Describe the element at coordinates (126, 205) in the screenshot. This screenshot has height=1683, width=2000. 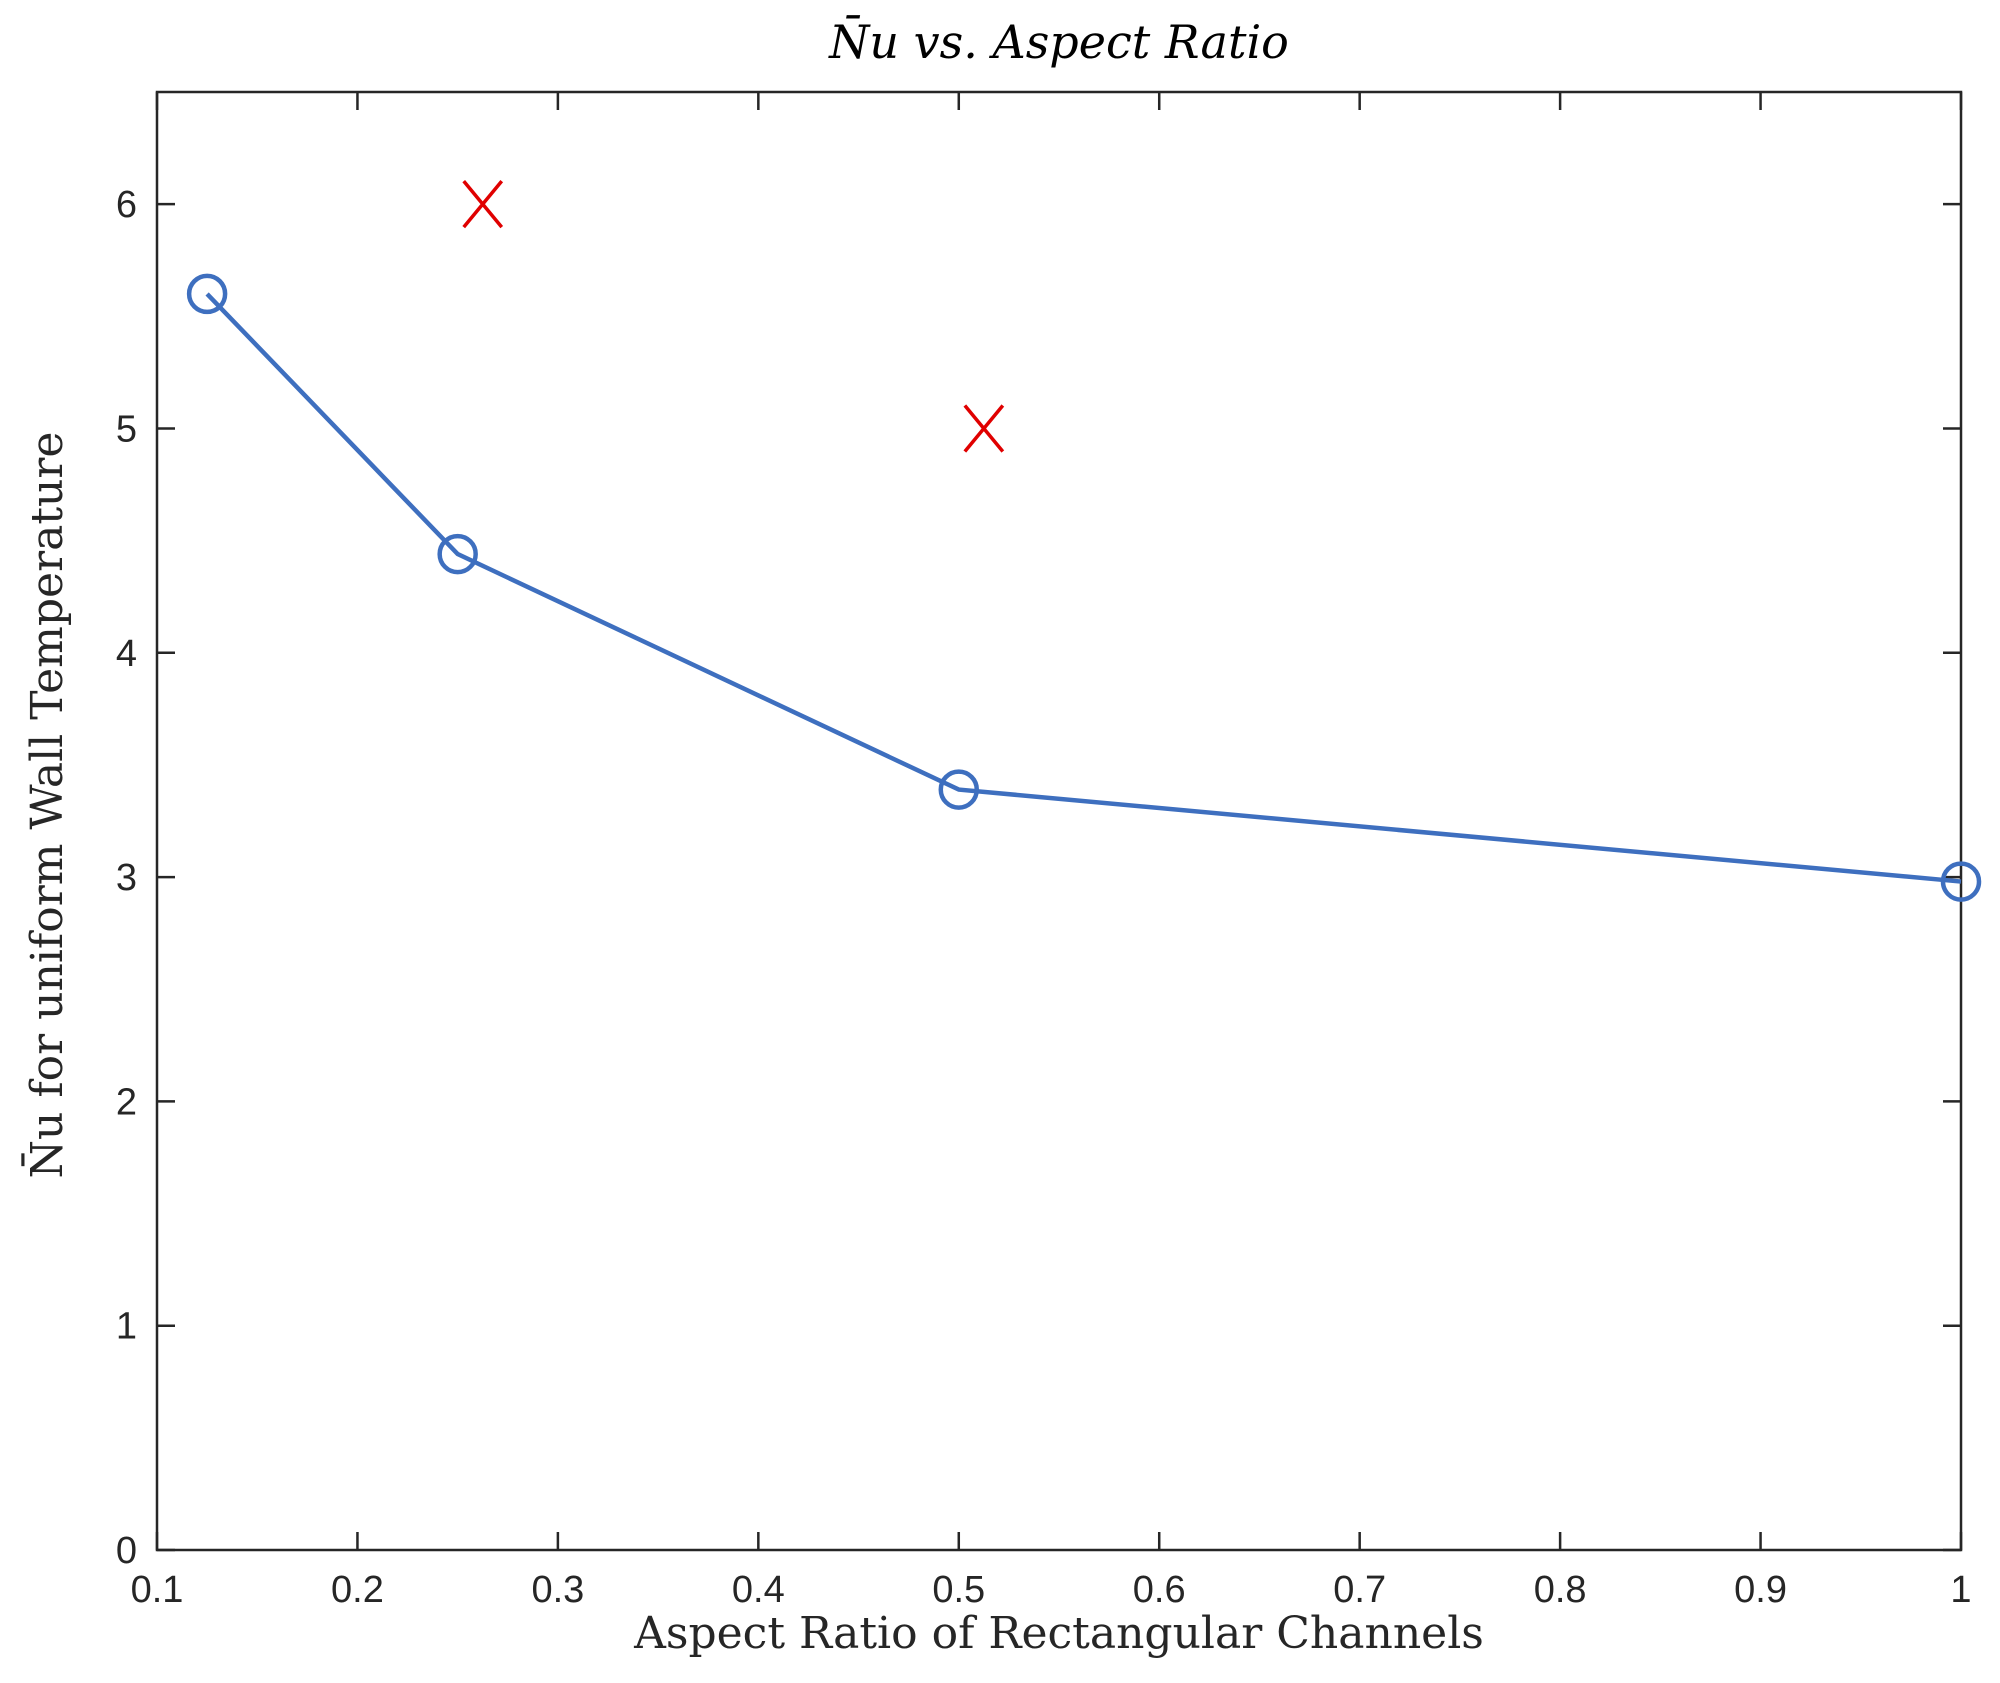
I see `y-tick-label: 6` at that location.